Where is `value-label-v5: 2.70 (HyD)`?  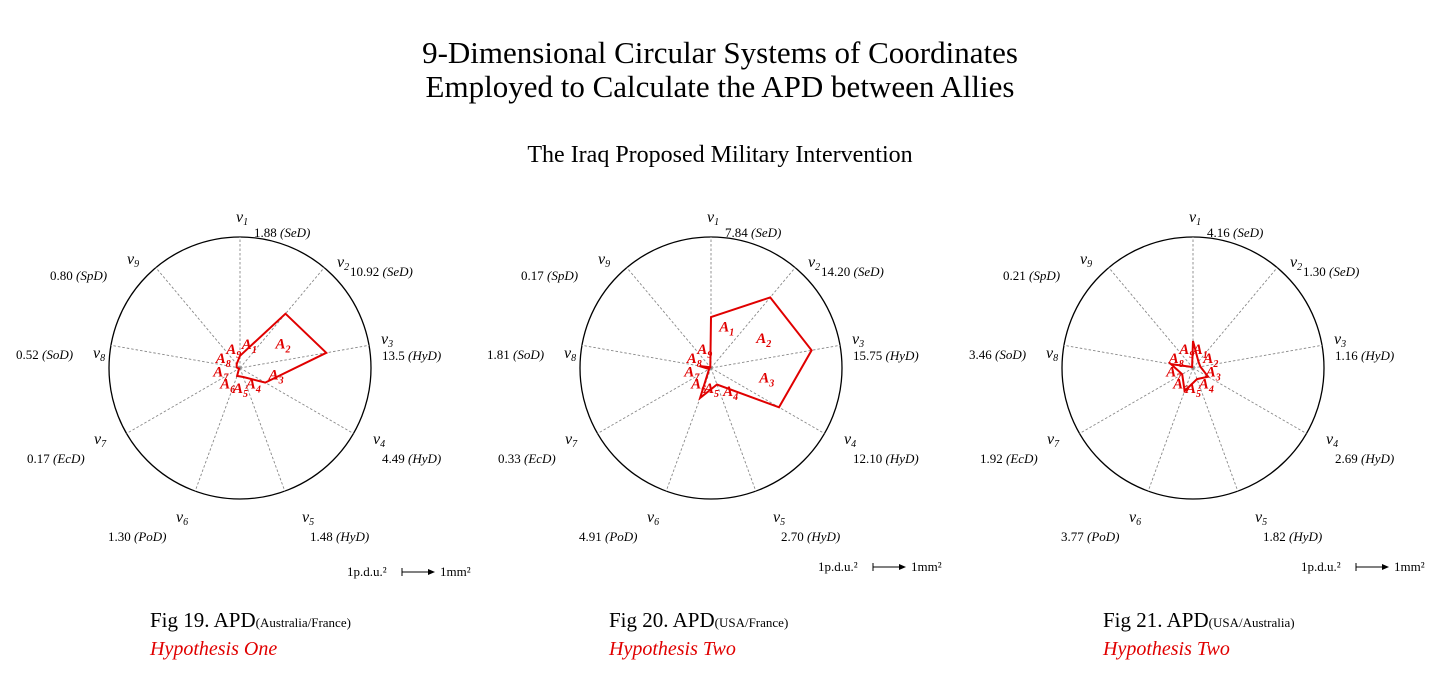 value-label-v5: 2.70 (HyD) is located at coordinates (810, 536).